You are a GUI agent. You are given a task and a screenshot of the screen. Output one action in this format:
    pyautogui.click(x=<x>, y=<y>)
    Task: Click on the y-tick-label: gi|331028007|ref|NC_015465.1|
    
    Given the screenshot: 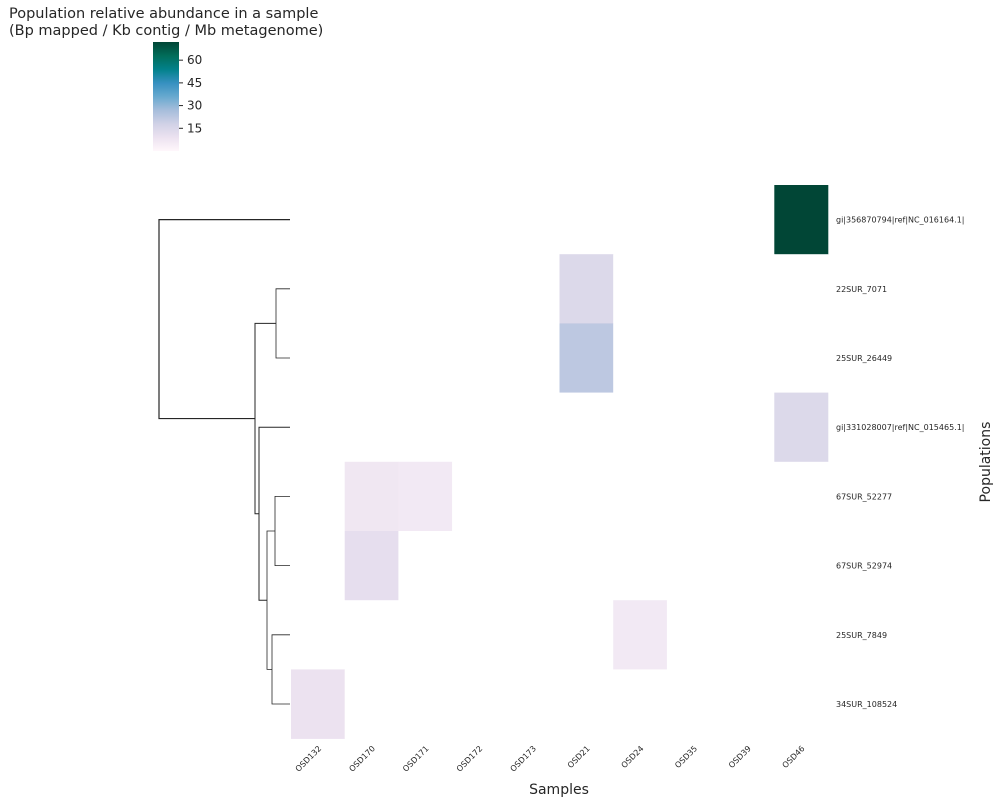 What is the action you would take?
    pyautogui.click(x=900, y=427)
    